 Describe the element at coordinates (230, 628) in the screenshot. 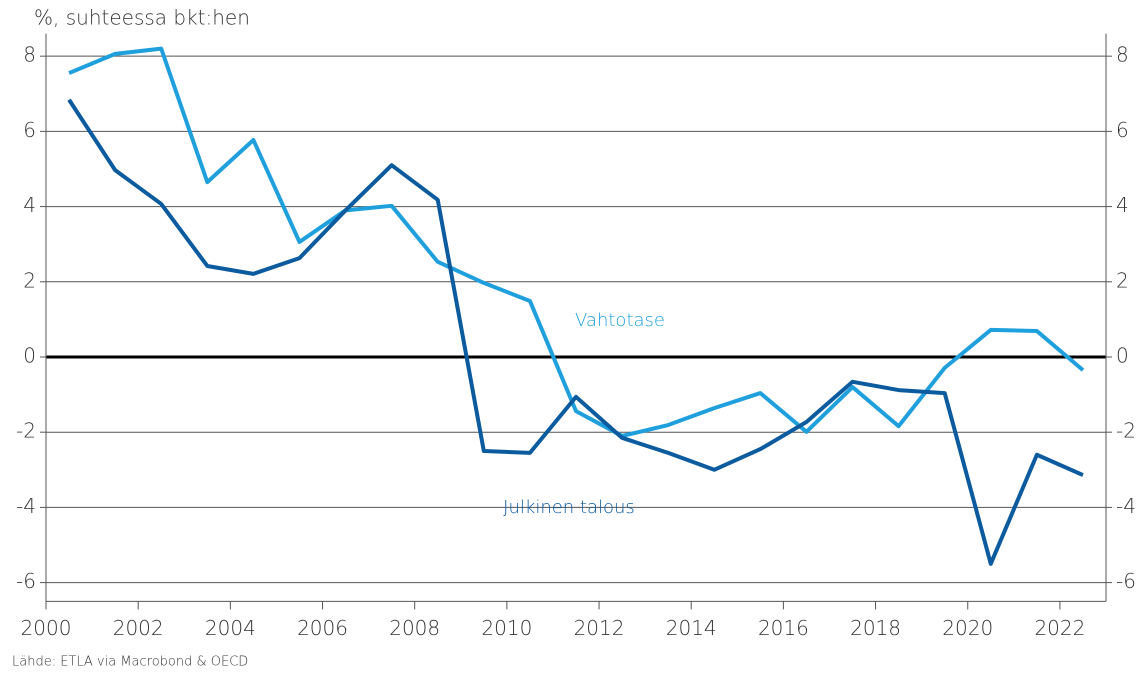

I see `x-tick-label: 2004` at that location.